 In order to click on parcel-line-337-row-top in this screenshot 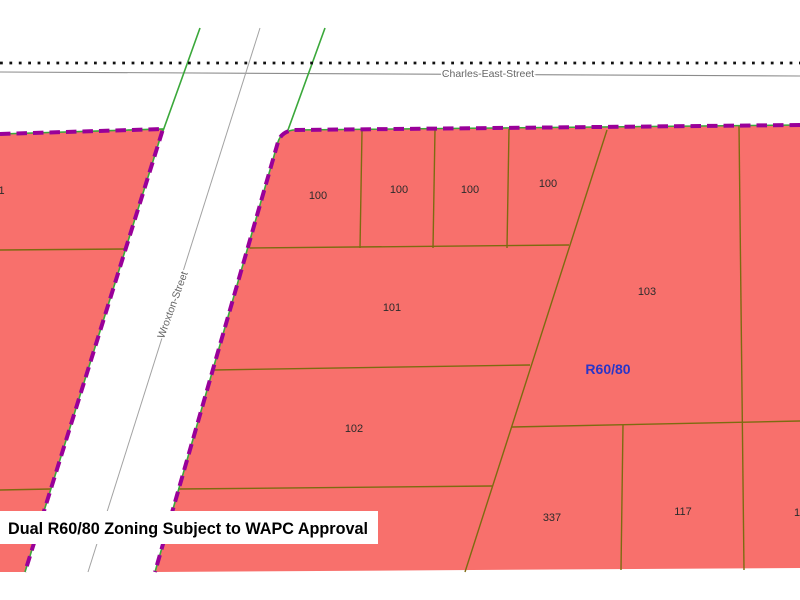, I will do `click(655, 424)`.